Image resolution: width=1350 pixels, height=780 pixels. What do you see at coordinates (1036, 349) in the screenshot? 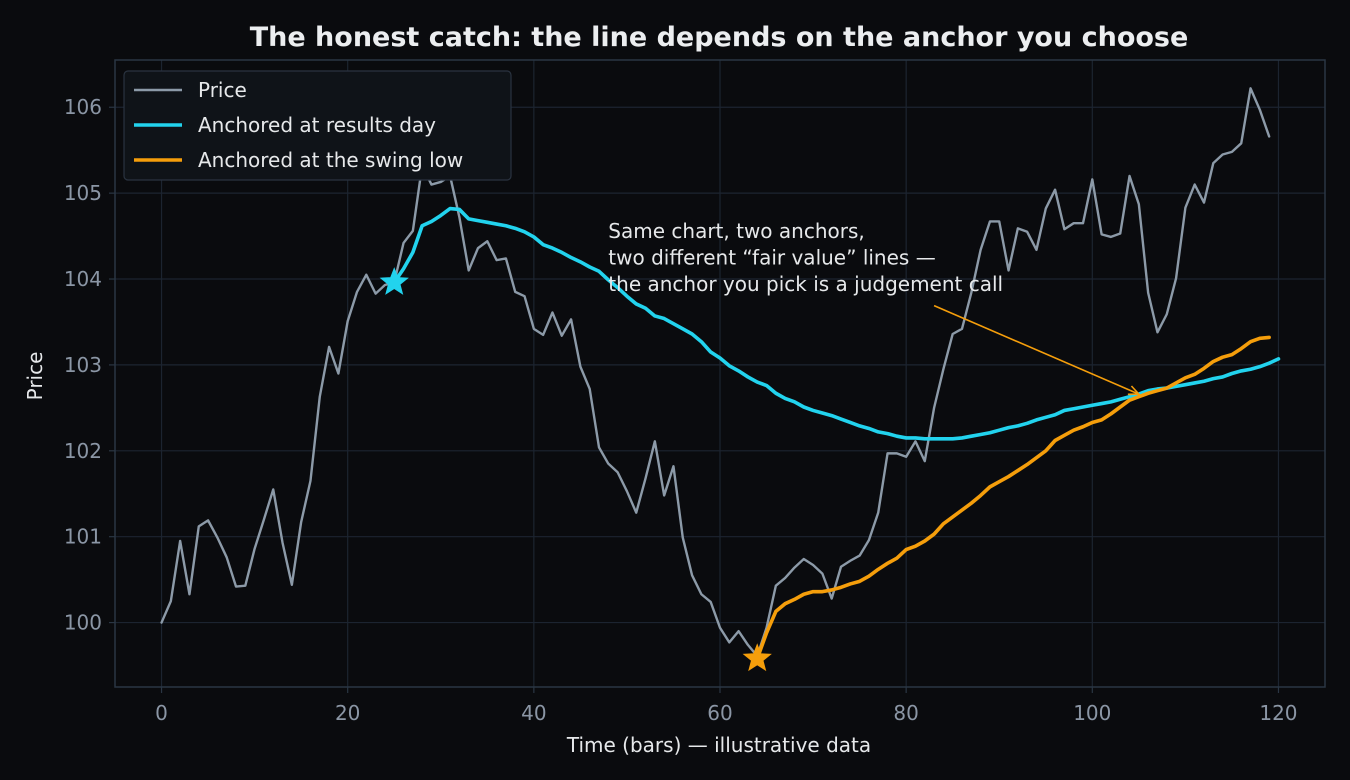
I see `annotation-arrow` at bounding box center [1036, 349].